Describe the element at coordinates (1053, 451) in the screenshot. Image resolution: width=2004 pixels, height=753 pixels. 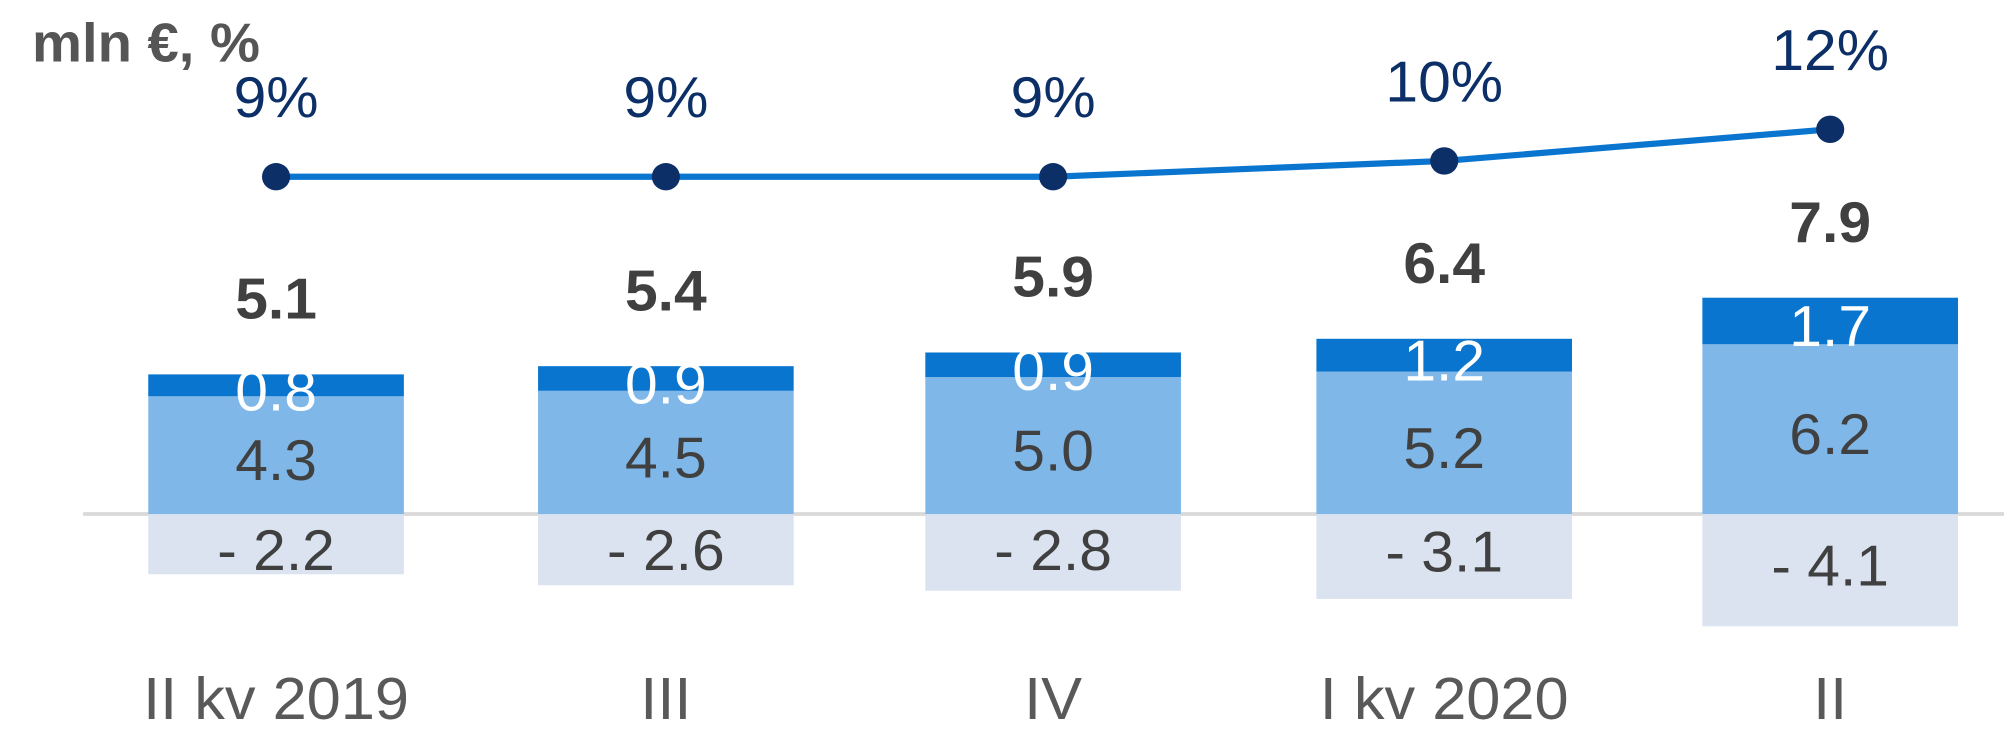
I see `value-label: 5.0` at that location.